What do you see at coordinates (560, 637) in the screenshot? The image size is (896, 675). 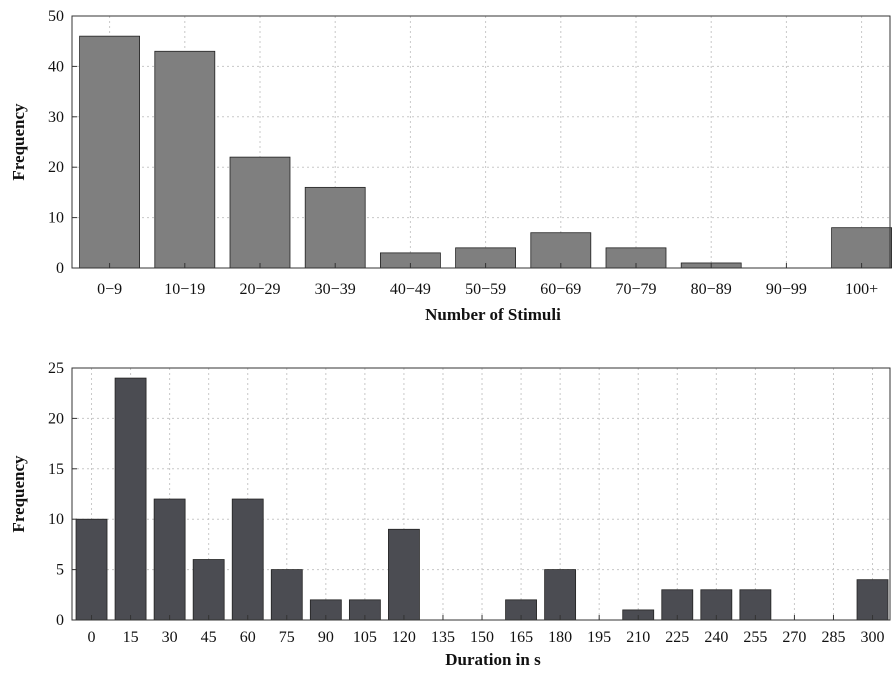 I see `x-tick-label: 180` at bounding box center [560, 637].